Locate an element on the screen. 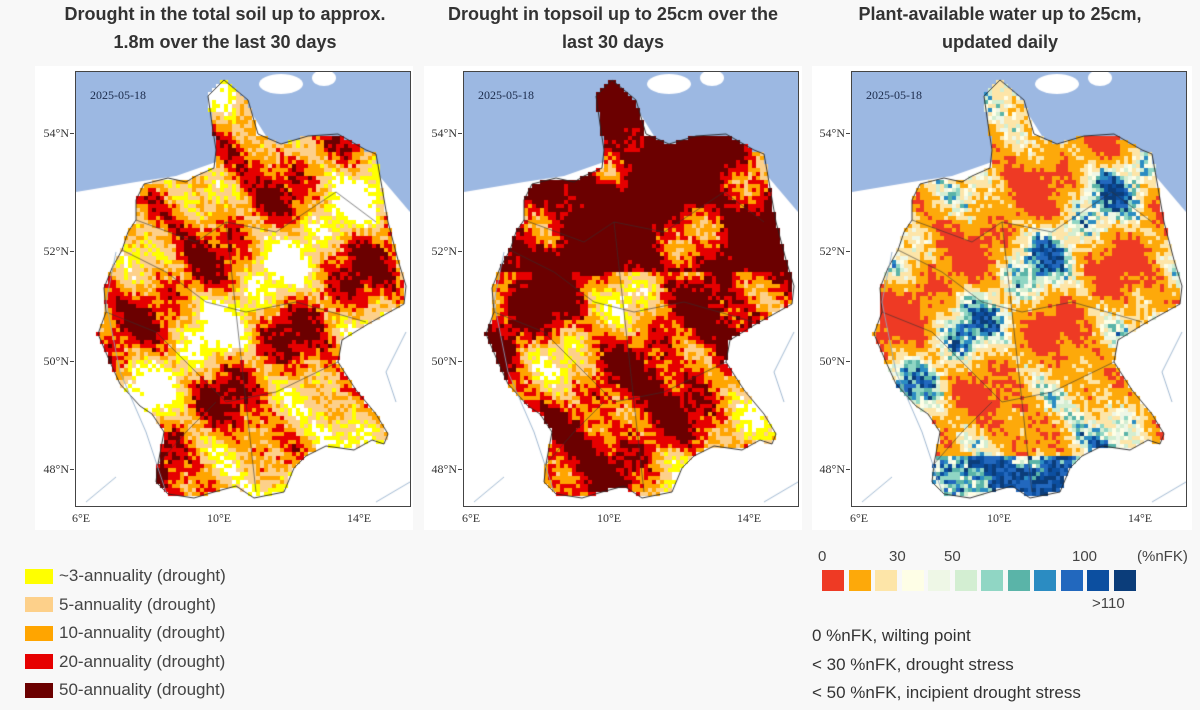 This screenshot has width=1200, height=710. legend-label: 5-annuality (drought) is located at coordinates (137, 604).